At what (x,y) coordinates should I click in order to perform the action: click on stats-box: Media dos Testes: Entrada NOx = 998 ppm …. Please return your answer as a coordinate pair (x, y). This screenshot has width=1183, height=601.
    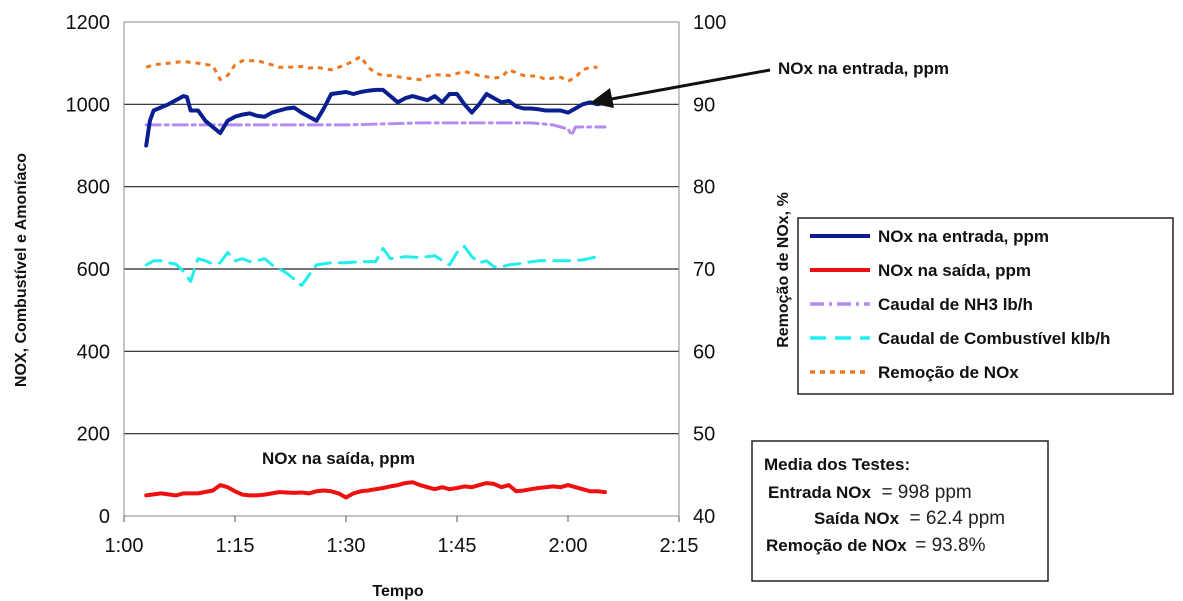
    Looking at the image, I should click on (900, 511).